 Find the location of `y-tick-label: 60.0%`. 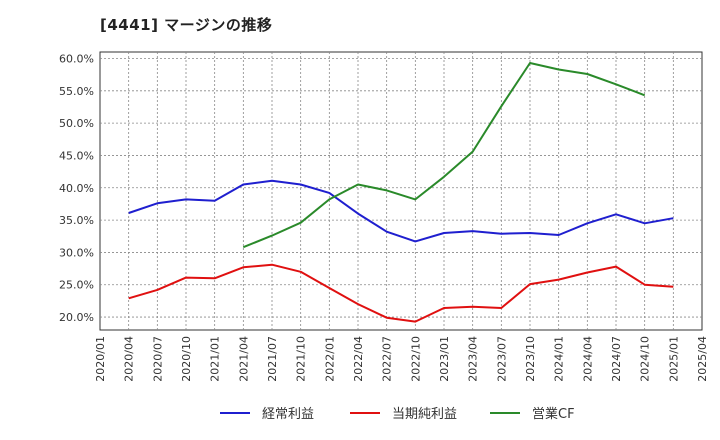

y-tick-label: 60.0% is located at coordinates (76, 58).